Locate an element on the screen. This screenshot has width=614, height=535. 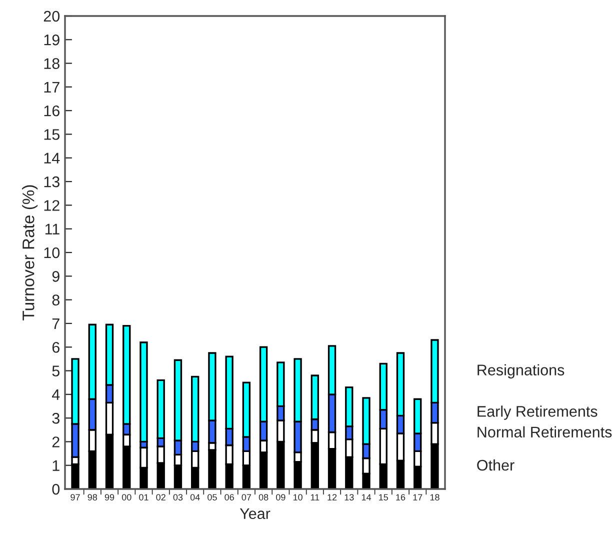
x-tick-label: 00 is located at coordinates (127, 497).